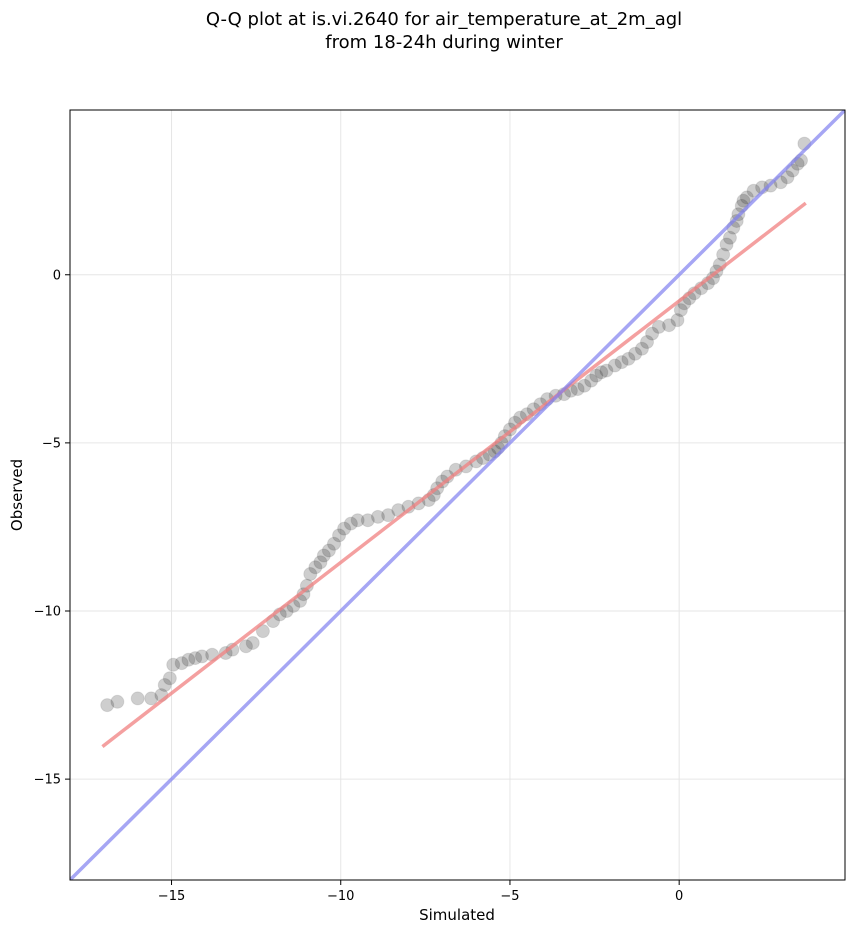 This screenshot has height=934, width=854. I want to click on y-tick-label: −15, so click(47, 780).